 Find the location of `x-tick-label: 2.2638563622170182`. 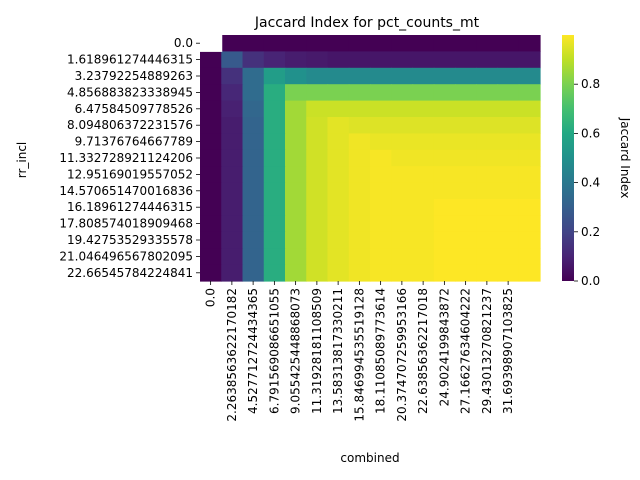

x-tick-label: 2.2638563622170182 is located at coordinates (232, 355).